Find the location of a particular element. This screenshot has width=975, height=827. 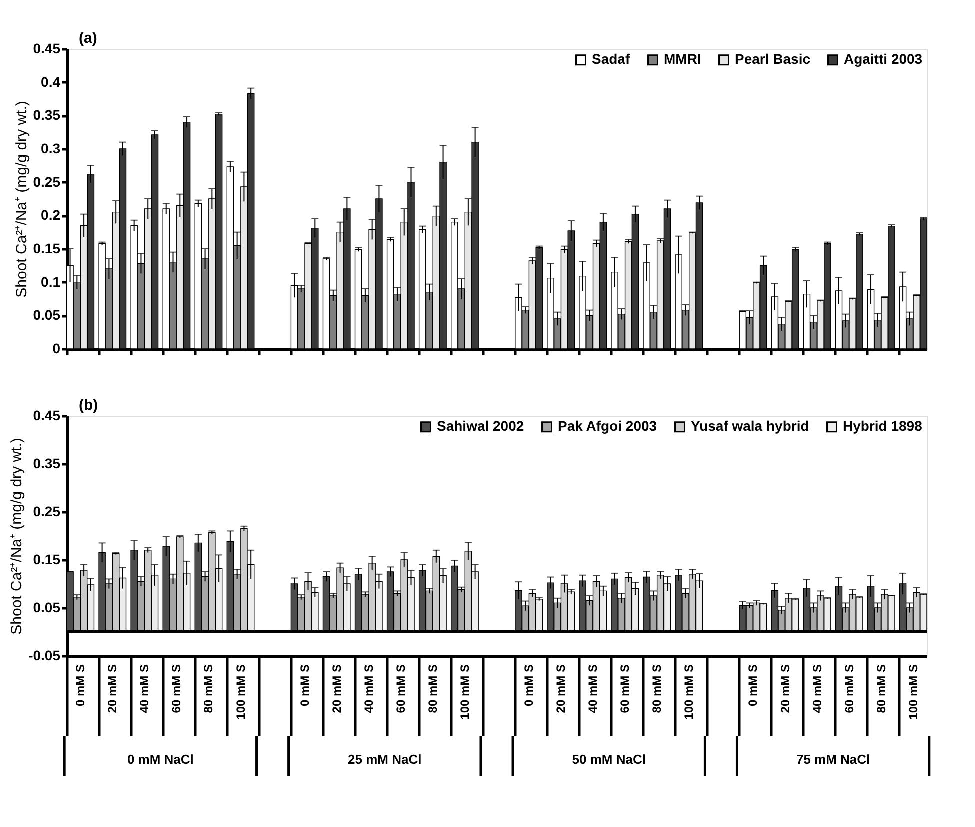

y-tick-label: 0.1 is located at coordinates (51, 282).